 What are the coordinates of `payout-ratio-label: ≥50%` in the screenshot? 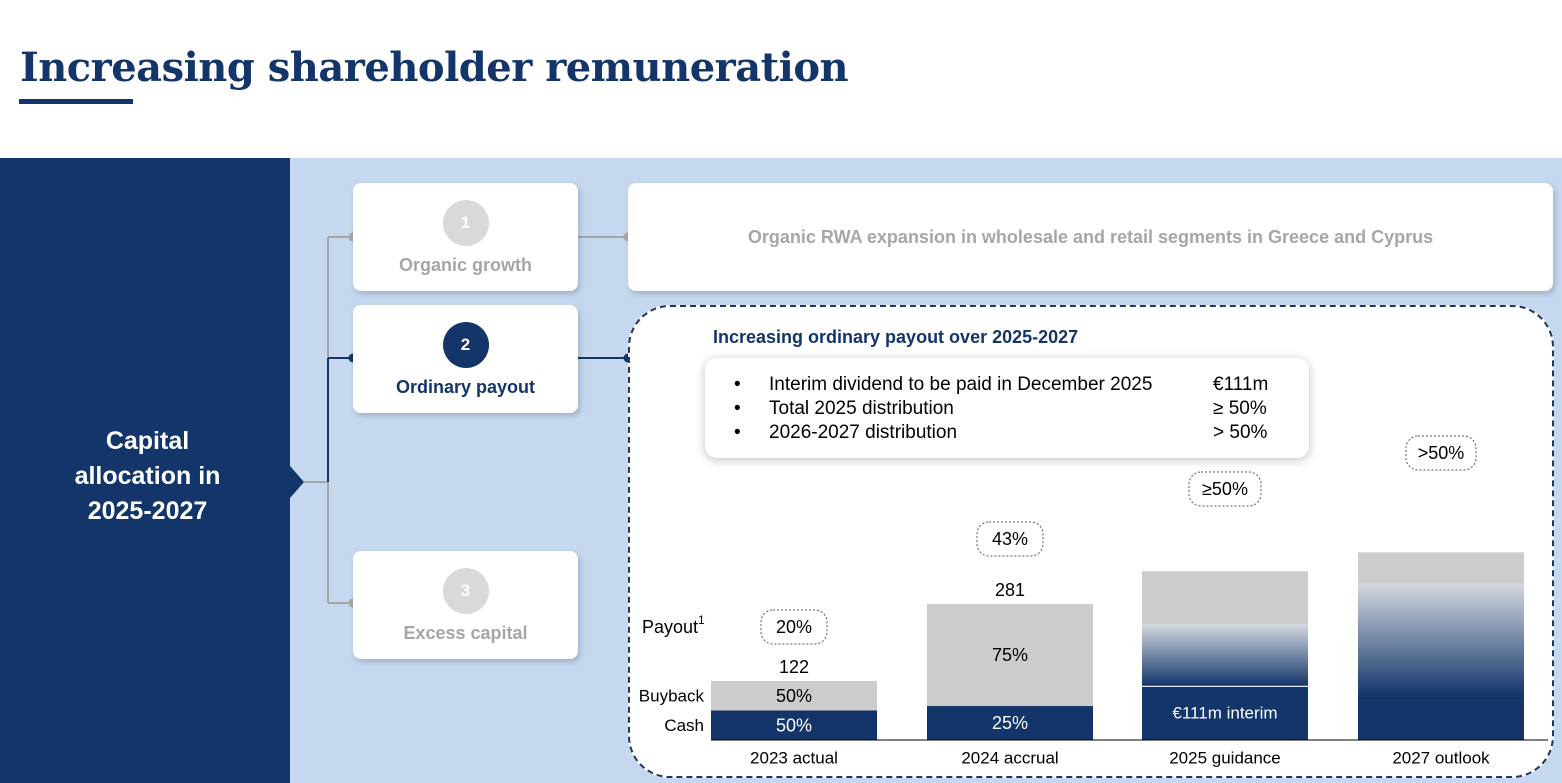 It's located at (1225, 489).